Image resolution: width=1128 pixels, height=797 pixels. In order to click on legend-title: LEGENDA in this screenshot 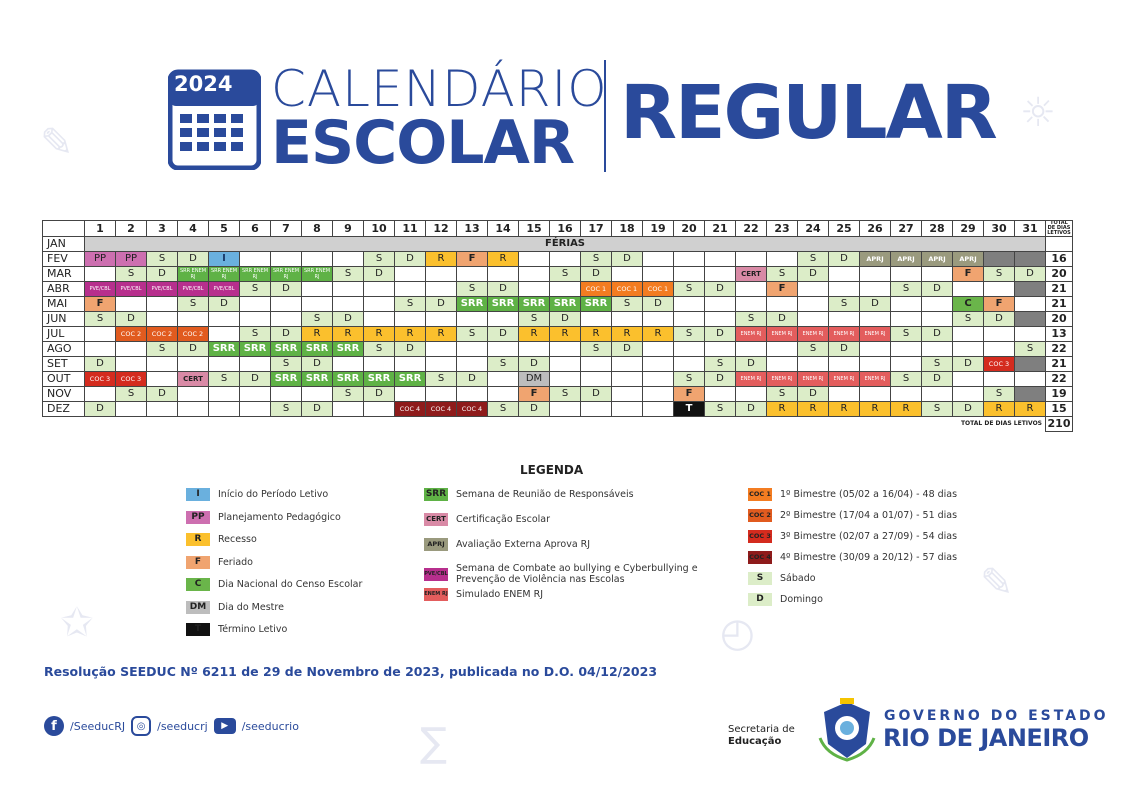, I will do `click(552, 470)`.